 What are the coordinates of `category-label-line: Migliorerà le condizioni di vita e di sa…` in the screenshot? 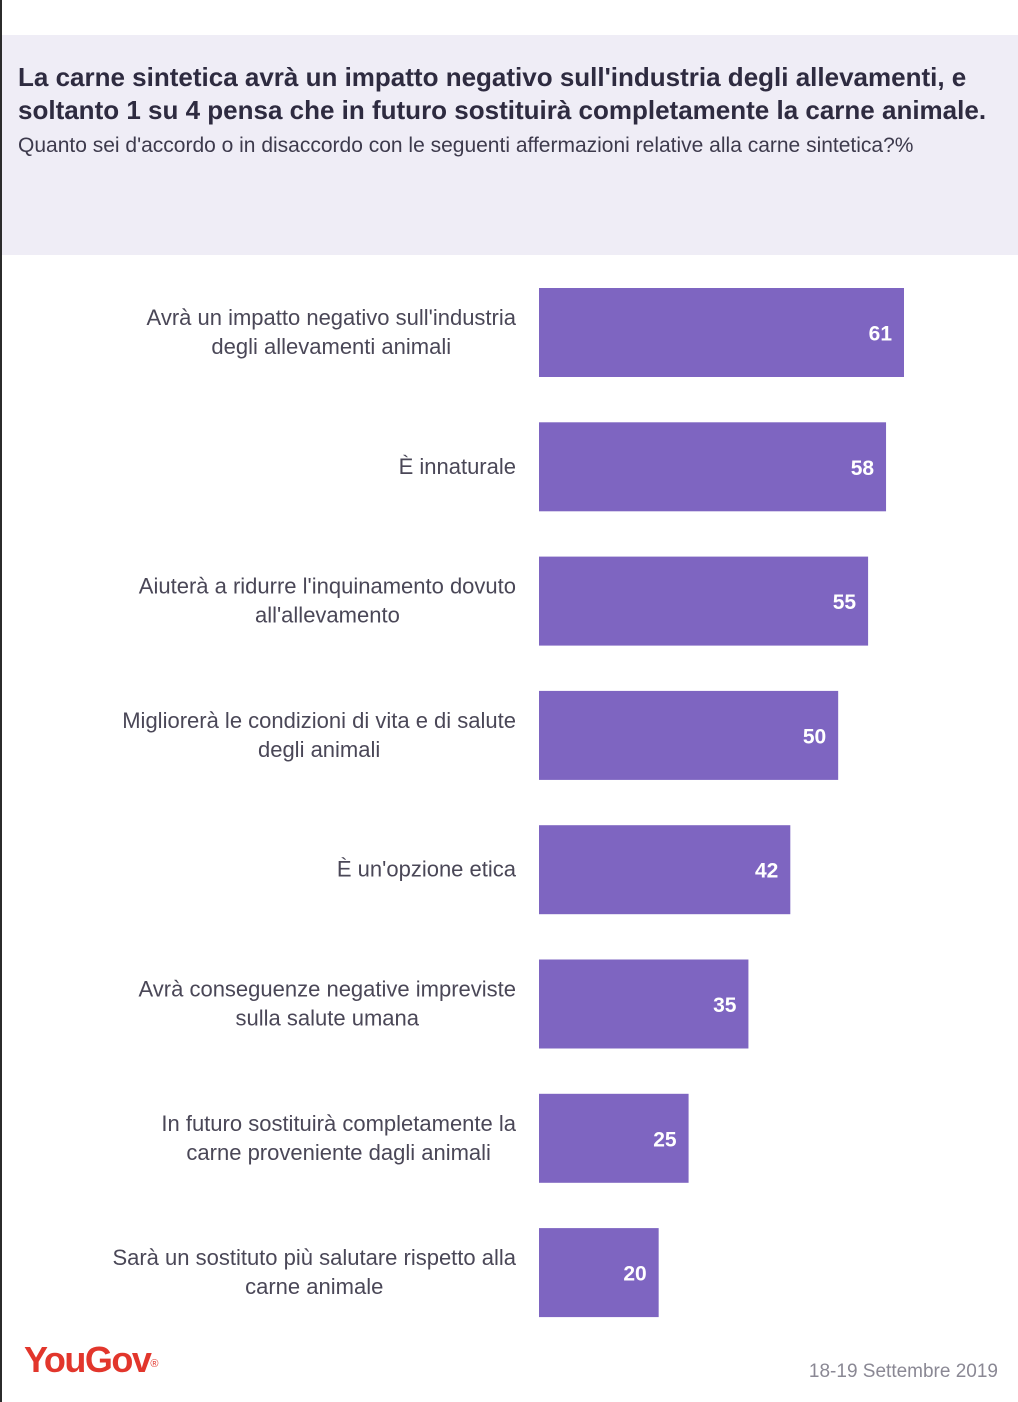 It's located at (319, 720).